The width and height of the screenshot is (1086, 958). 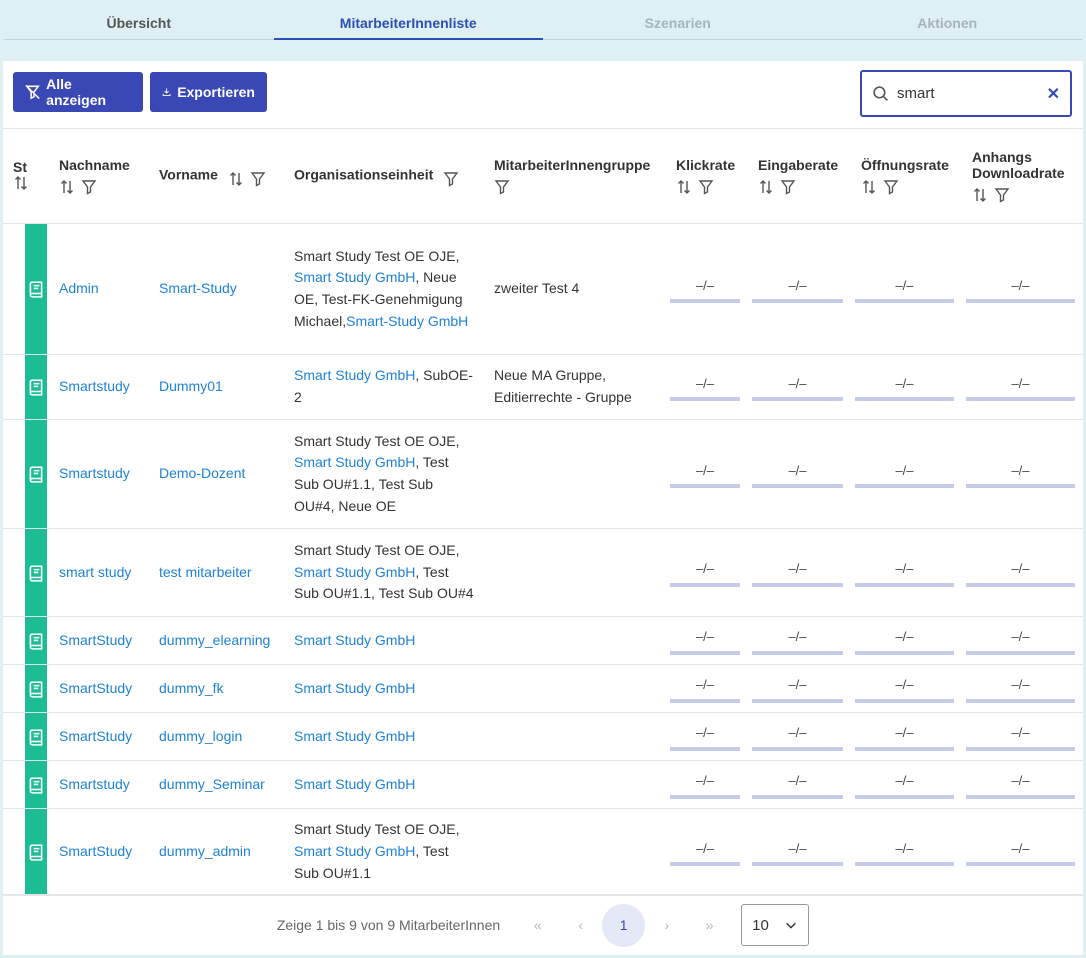 I want to click on firstname-cell: dummy_admin, so click(x=216, y=852).